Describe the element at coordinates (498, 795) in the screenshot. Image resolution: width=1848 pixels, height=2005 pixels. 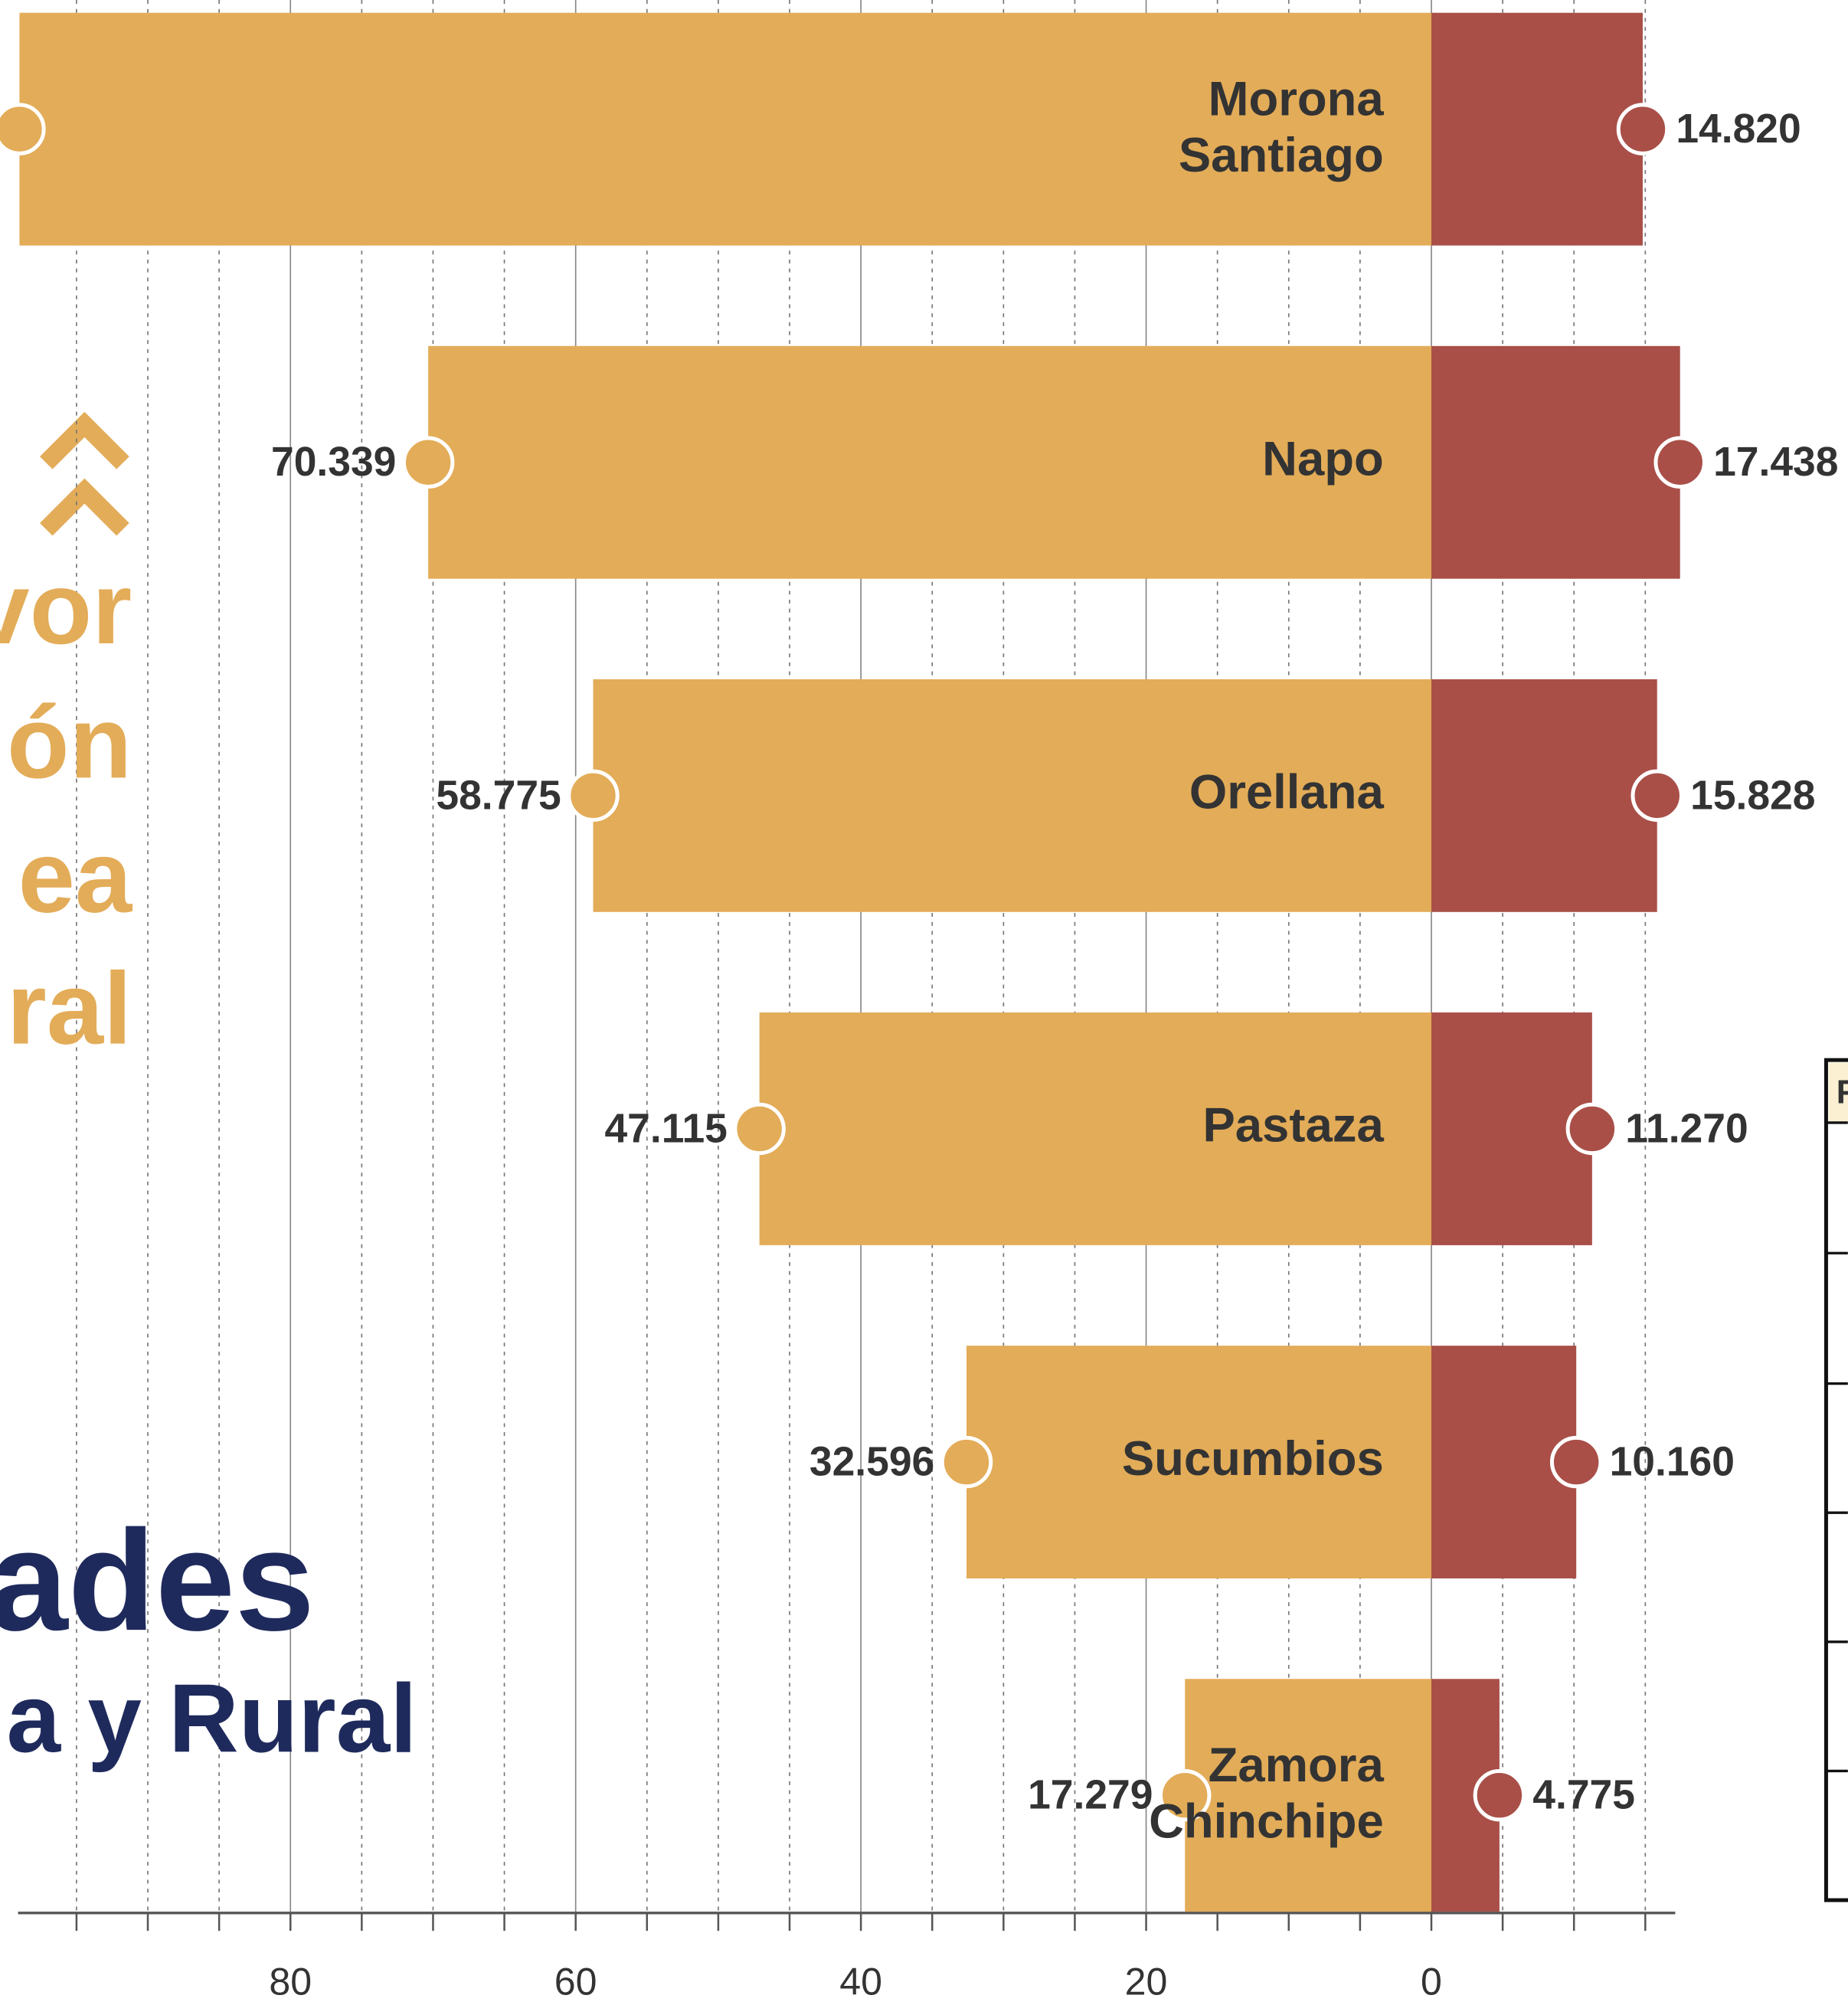
I see `value-label: 58.775` at that location.